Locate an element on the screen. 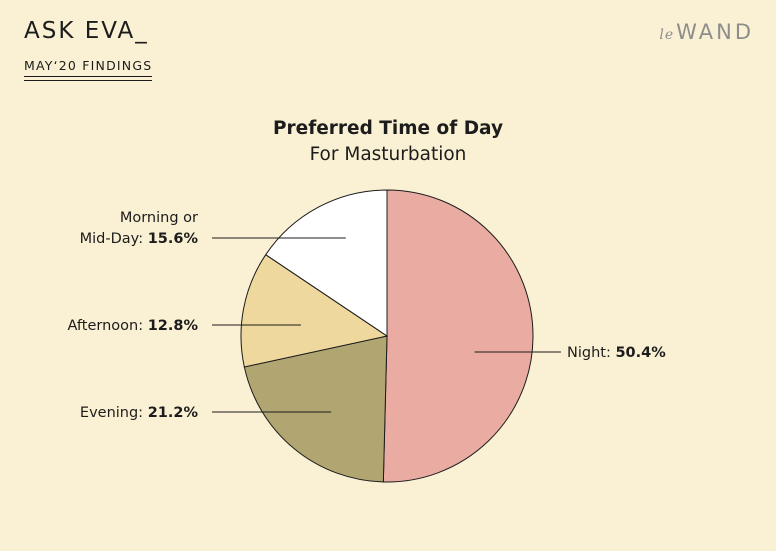  slice-label-0: Night: 50.4% is located at coordinates (616, 353).